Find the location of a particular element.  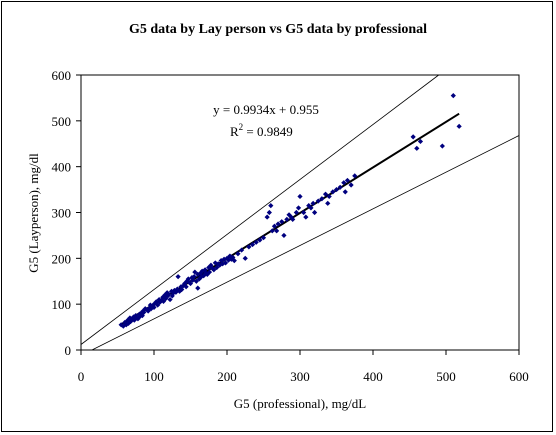

regression-equation: y = 0.9934x + 0.955 is located at coordinates (266, 109).